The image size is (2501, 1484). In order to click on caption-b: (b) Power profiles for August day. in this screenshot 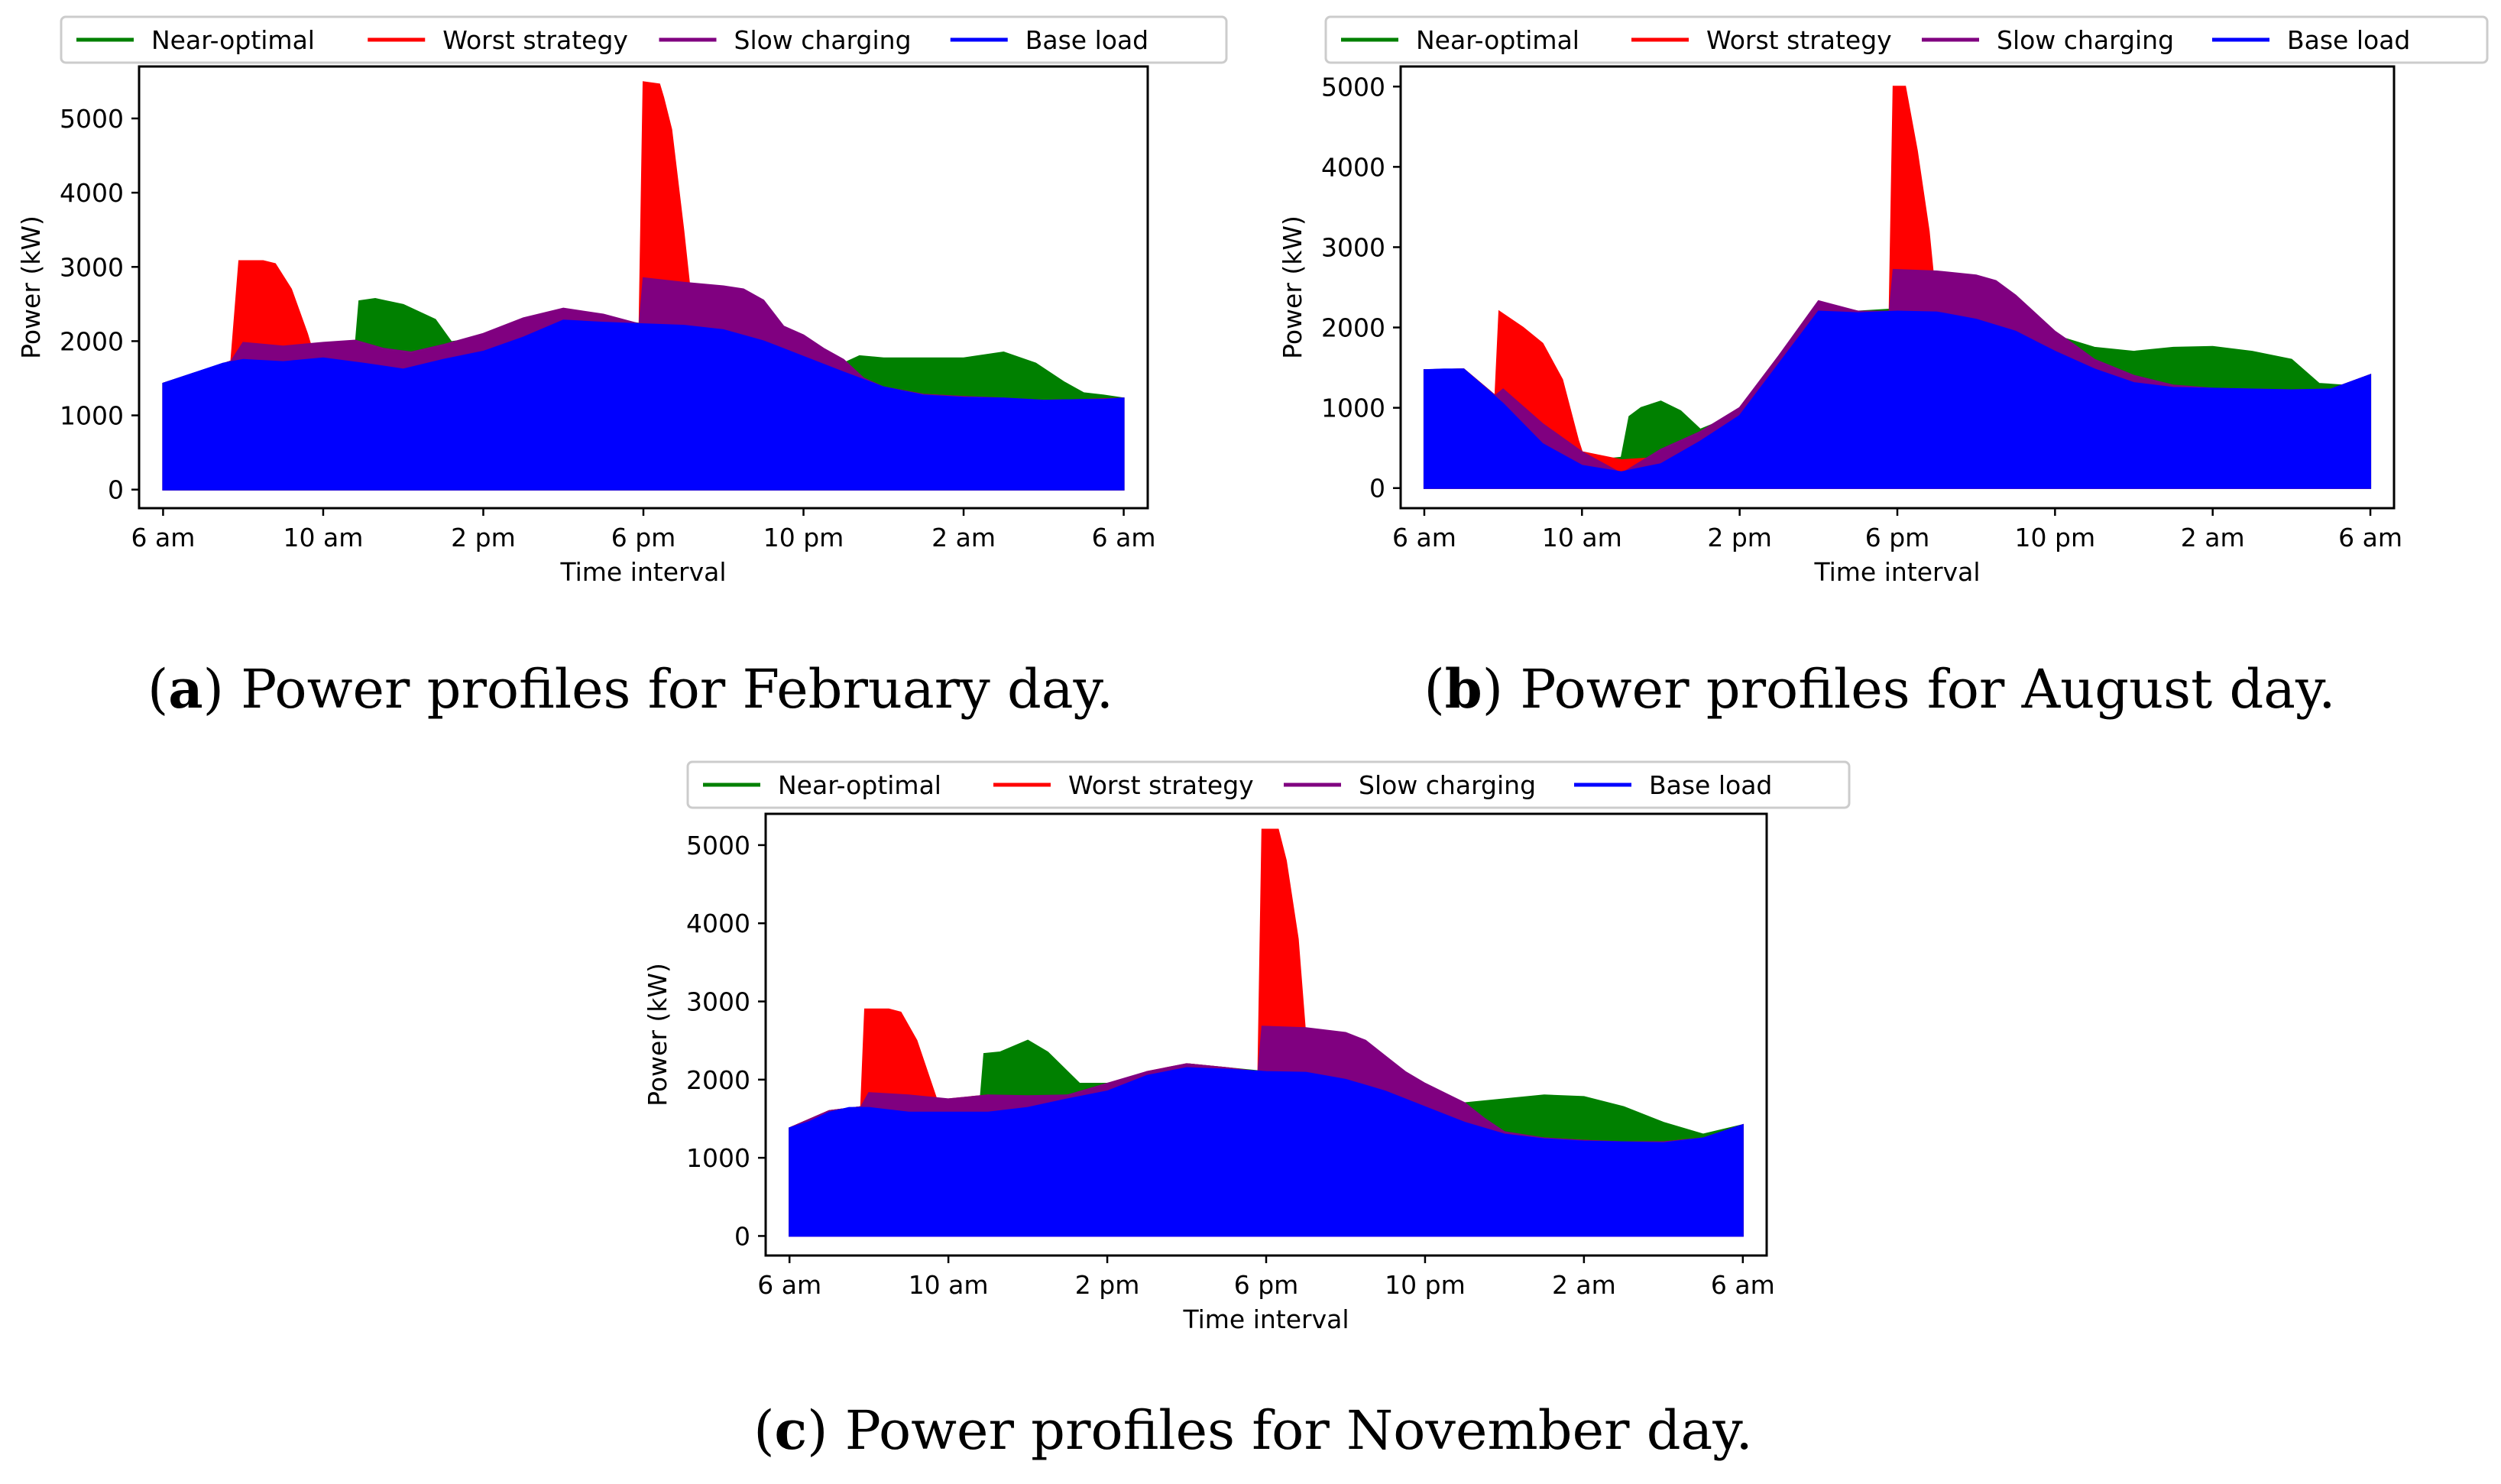, I will do `click(1880, 689)`.